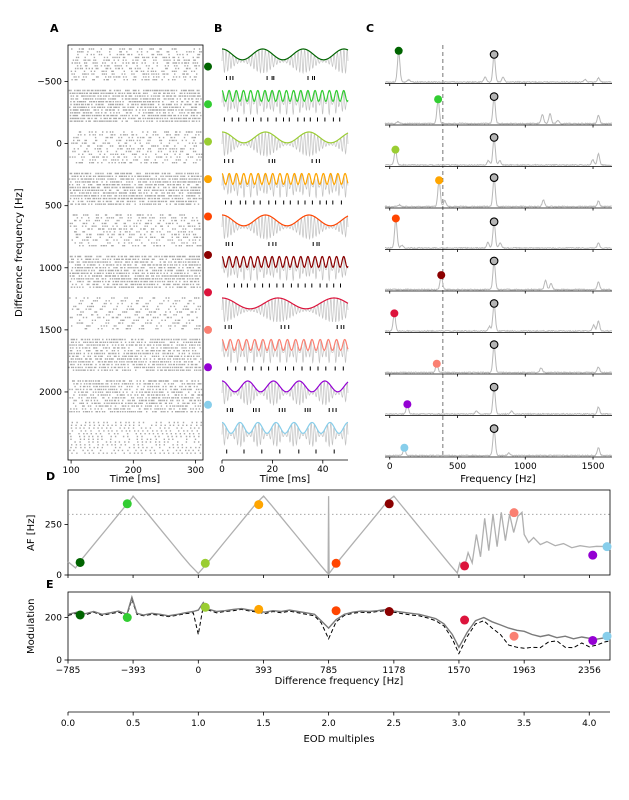 The width and height of the screenshot is (629, 800). What do you see at coordinates (323, 470) in the screenshot?
I see `panel-b-xtick-label: 40` at bounding box center [323, 470].